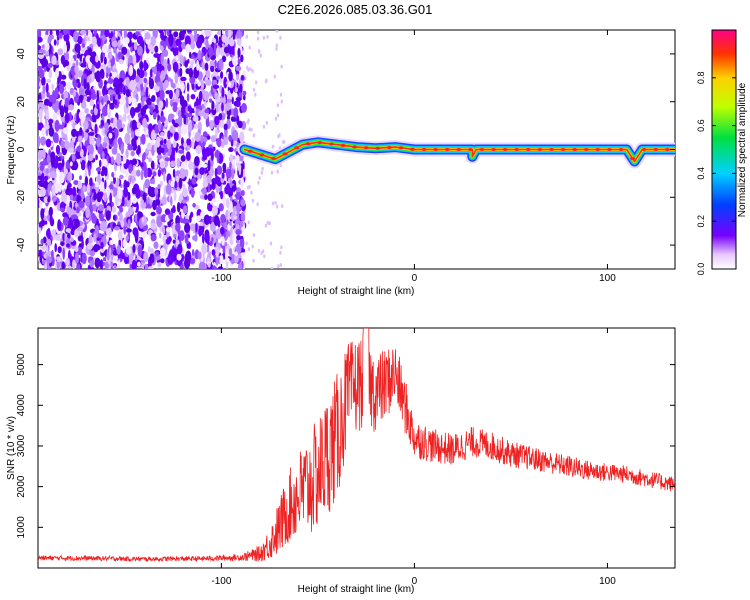  I want to click on y-tick-label: -40, so click(21, 244).